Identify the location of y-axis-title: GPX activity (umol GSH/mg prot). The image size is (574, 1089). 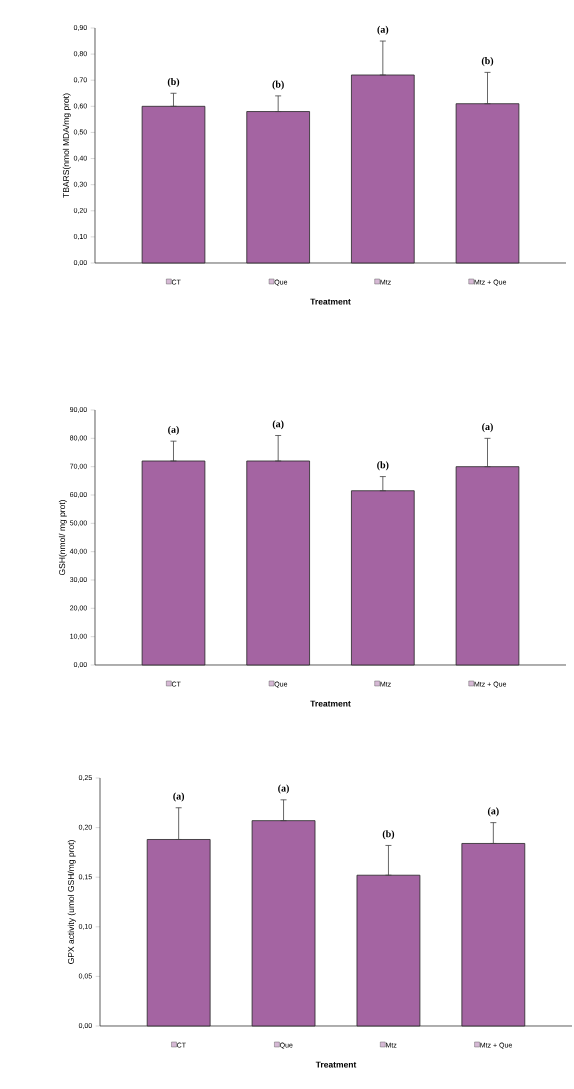
(71, 902).